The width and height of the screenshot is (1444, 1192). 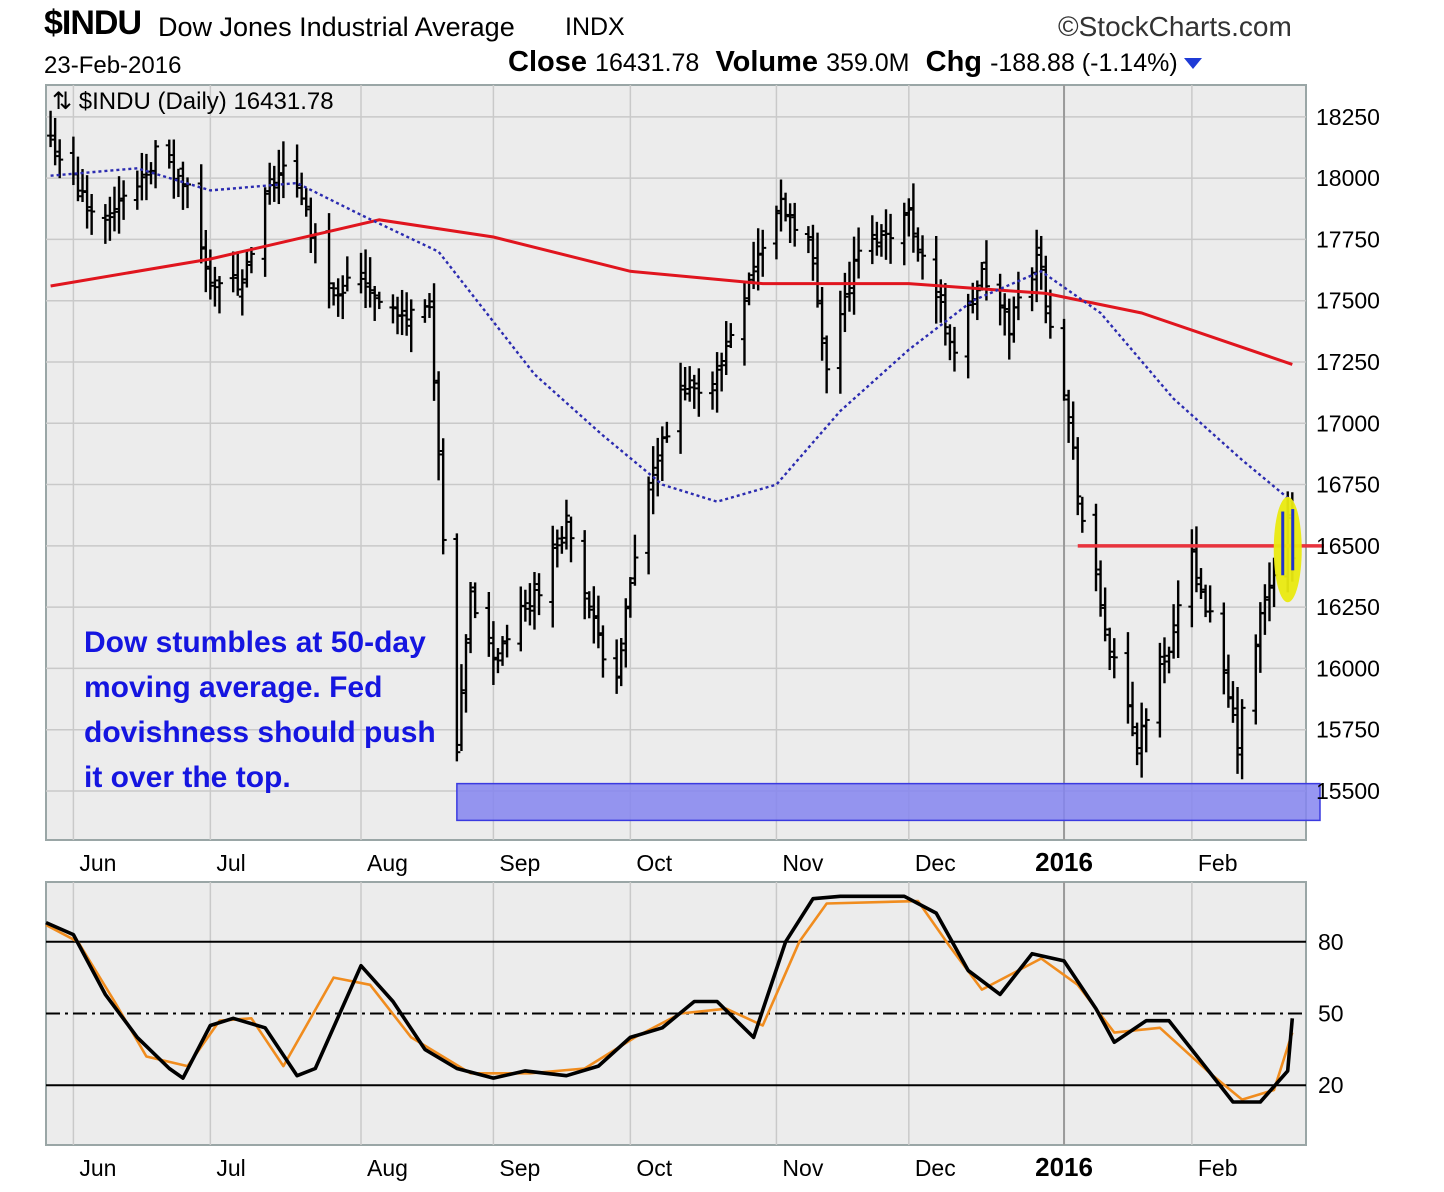 What do you see at coordinates (802, 1168) in the screenshot?
I see `osc-x-tick-label: Nov` at bounding box center [802, 1168].